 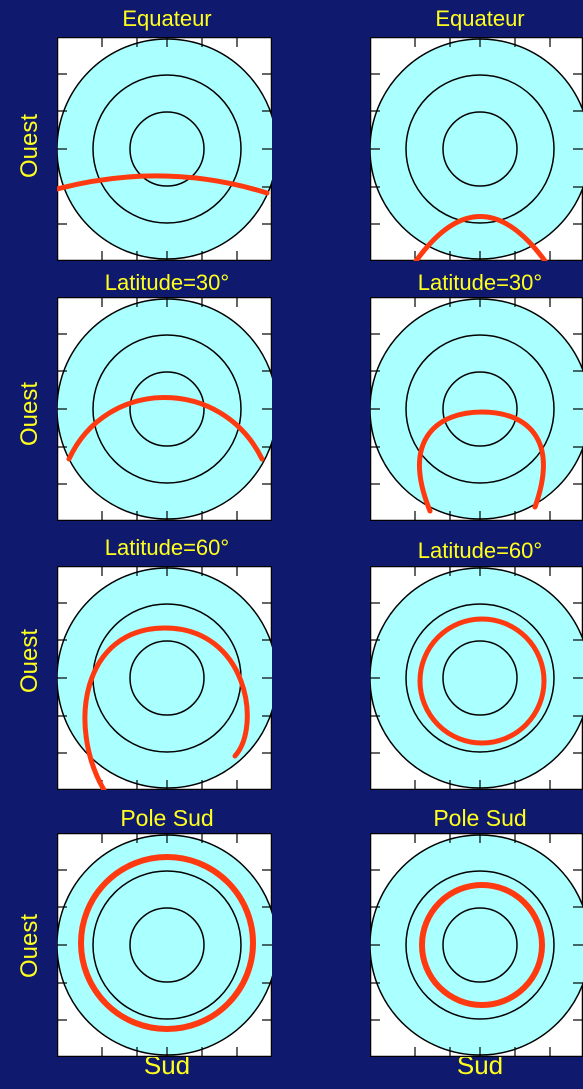 I want to click on sky-panel-lat60-right, so click(x=476, y=678).